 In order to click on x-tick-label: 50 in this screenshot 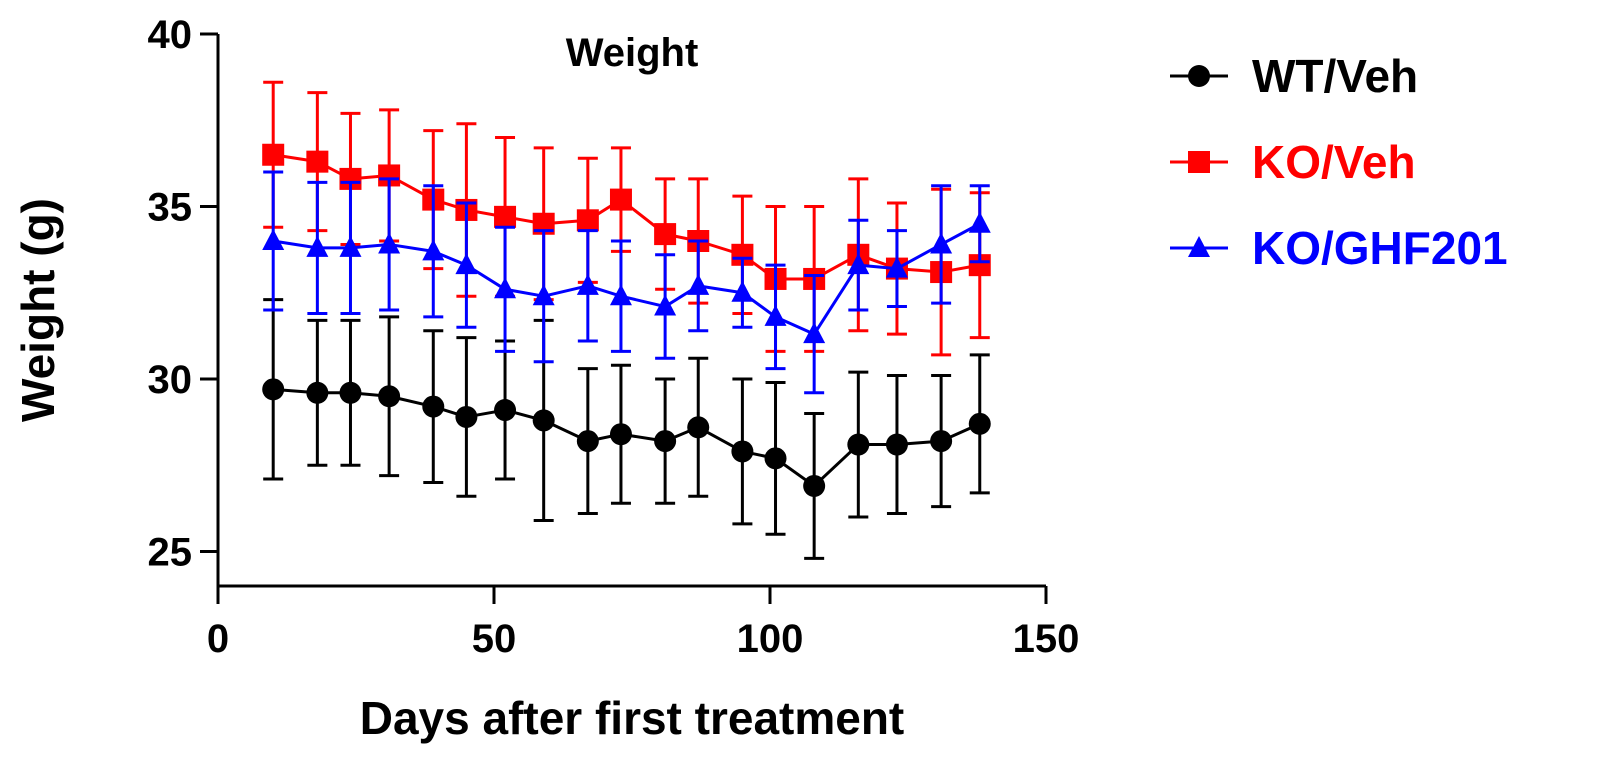, I will do `click(494, 639)`.